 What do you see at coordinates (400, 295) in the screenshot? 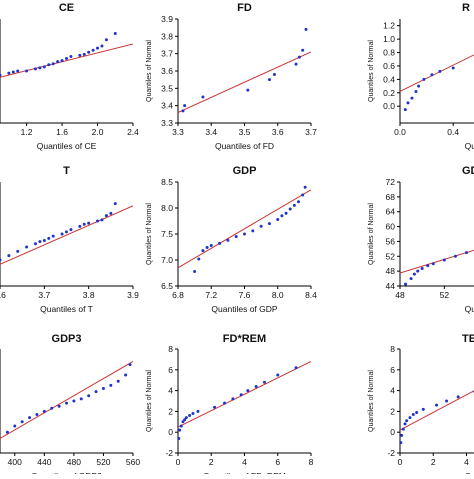
I see `x-tick-label: 48` at bounding box center [400, 295].